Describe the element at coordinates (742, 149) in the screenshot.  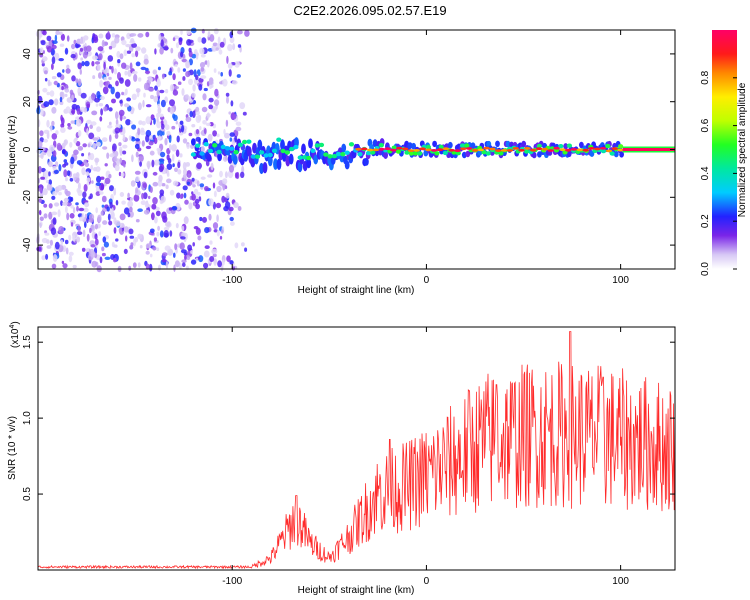
I see `colorbar-label: Normalized spectral amplitude` at that location.